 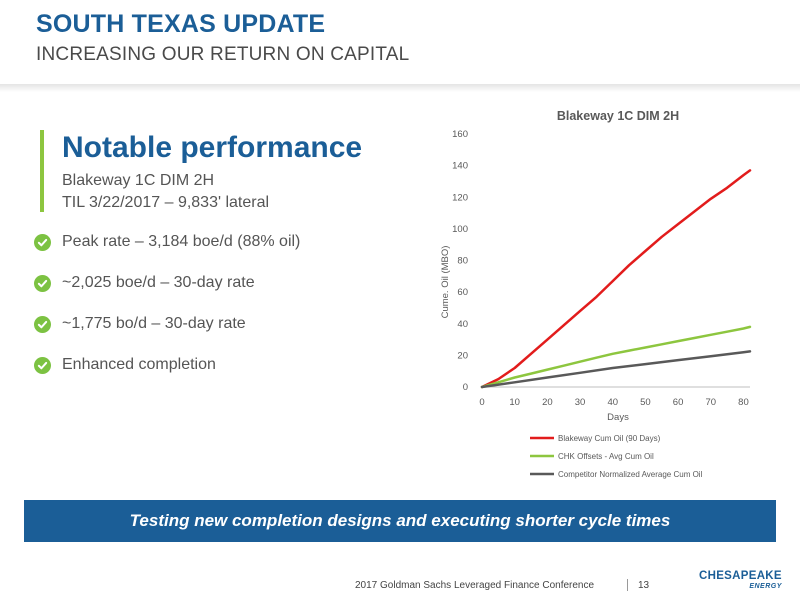 I want to click on y-tick-label: 100, so click(x=460, y=229).